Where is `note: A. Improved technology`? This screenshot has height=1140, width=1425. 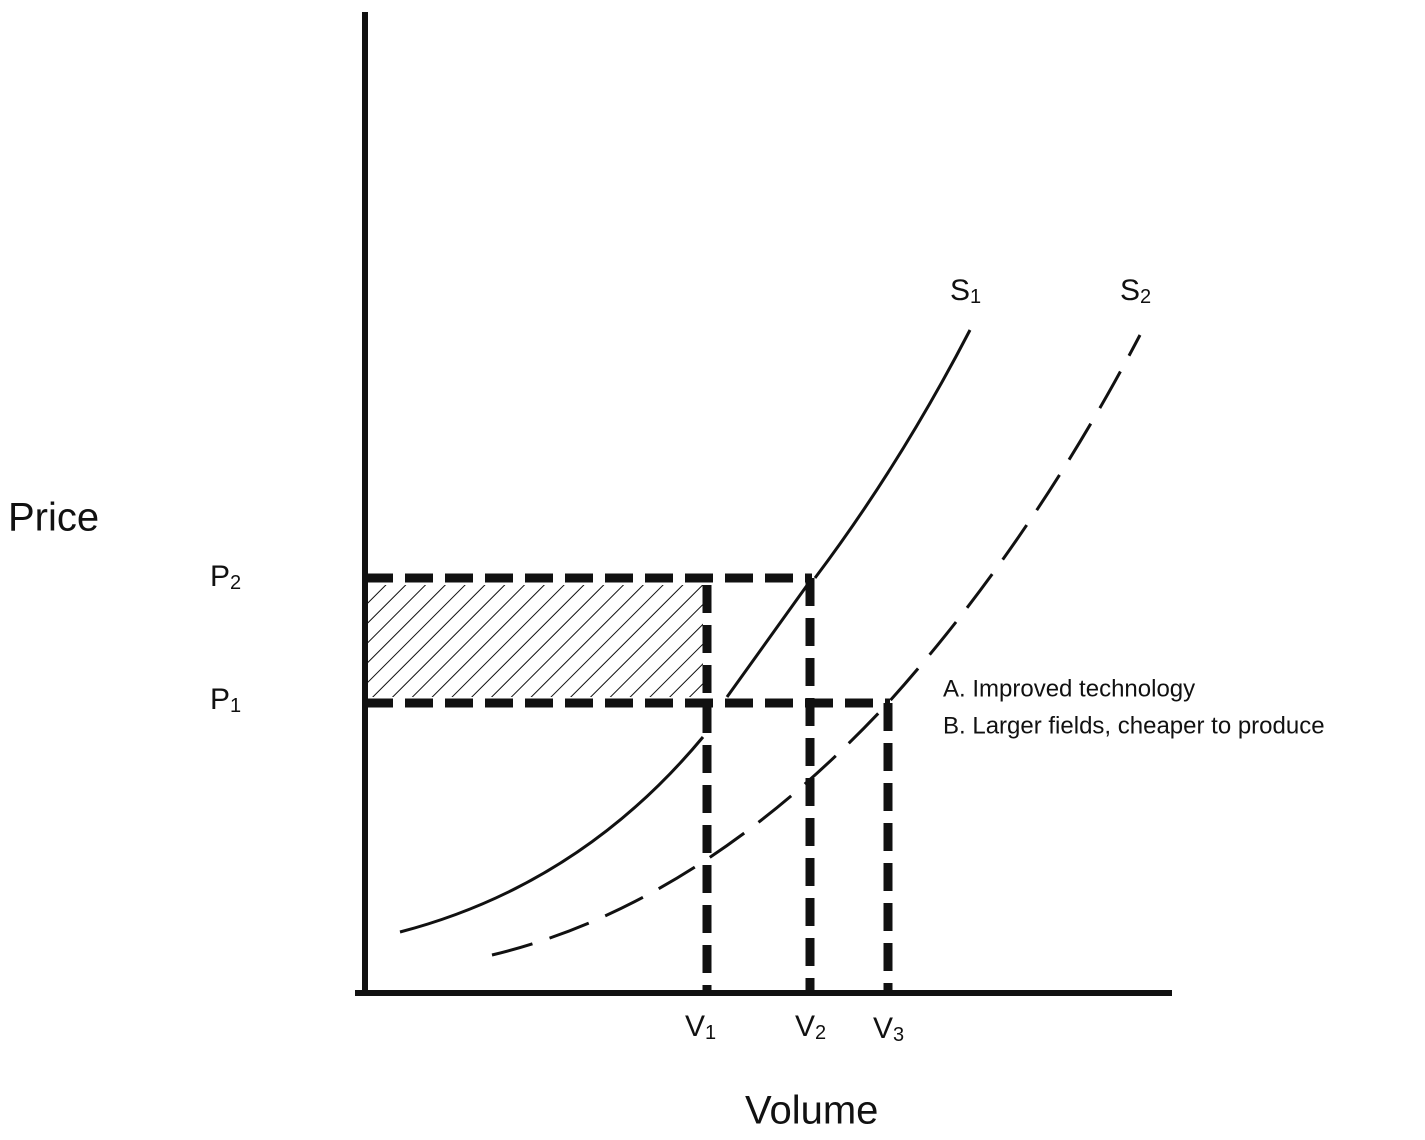 note: A. Improved technology is located at coordinates (1069, 688).